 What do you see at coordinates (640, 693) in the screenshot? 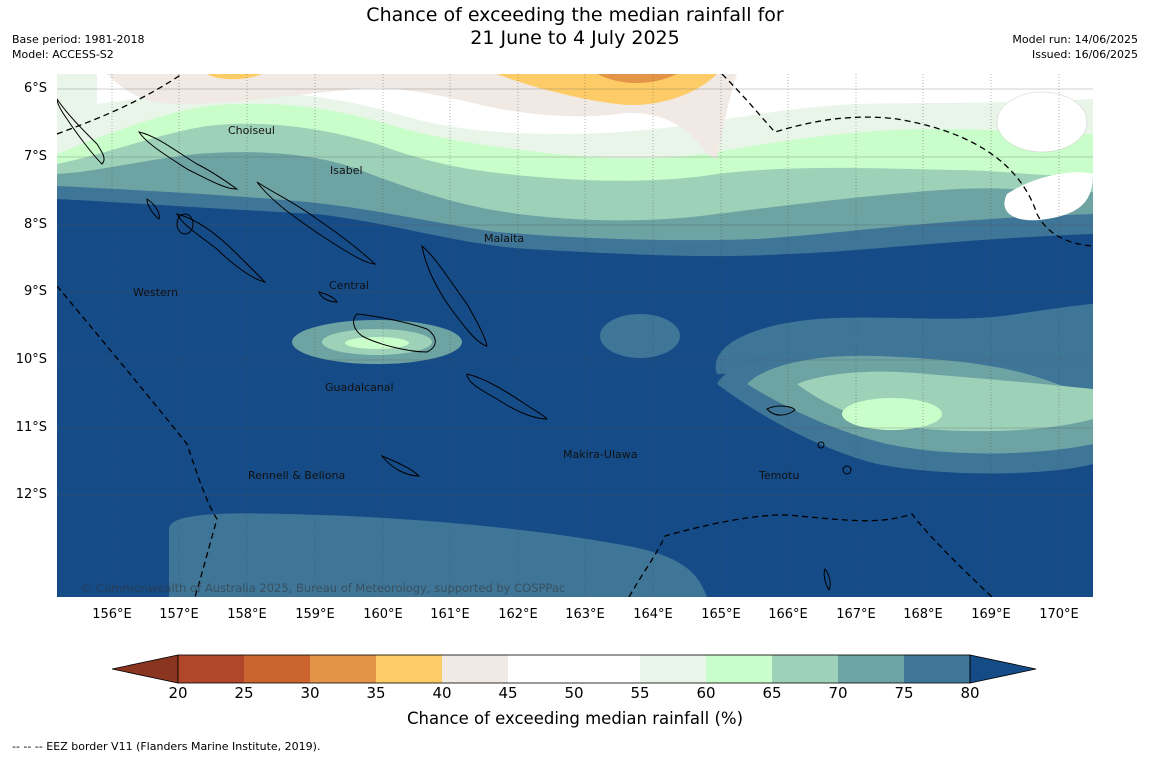
I see `colorbar-tick-55: 55` at bounding box center [640, 693].